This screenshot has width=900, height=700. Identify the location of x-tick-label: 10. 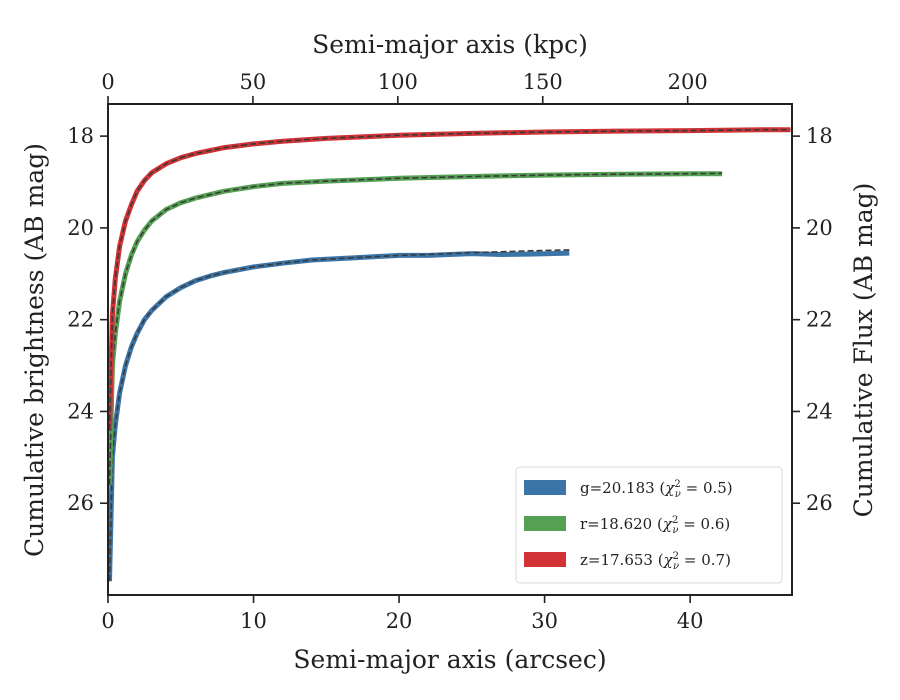
(253, 621).